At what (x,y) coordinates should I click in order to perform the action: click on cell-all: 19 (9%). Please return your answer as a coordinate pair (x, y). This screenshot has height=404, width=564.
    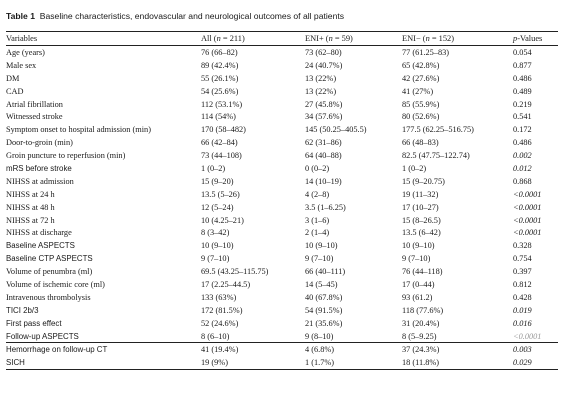
    Looking at the image, I should click on (214, 363).